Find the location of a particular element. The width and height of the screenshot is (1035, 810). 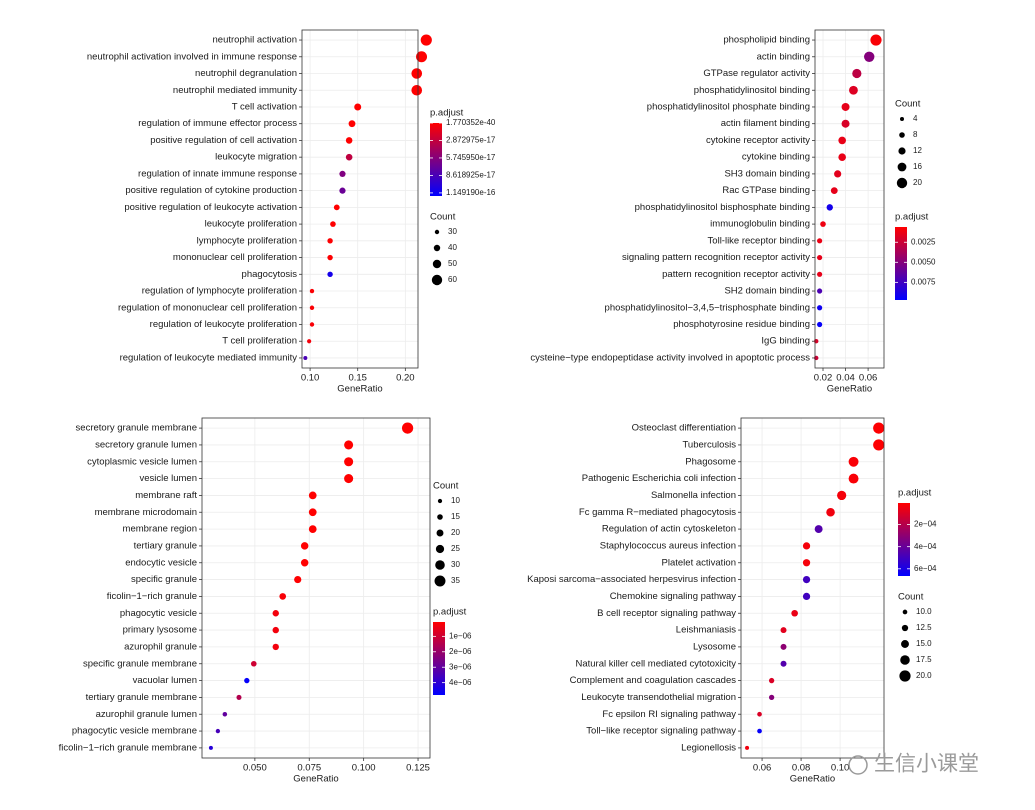

y-tick-label: membrane microdomain is located at coordinates (146, 512).